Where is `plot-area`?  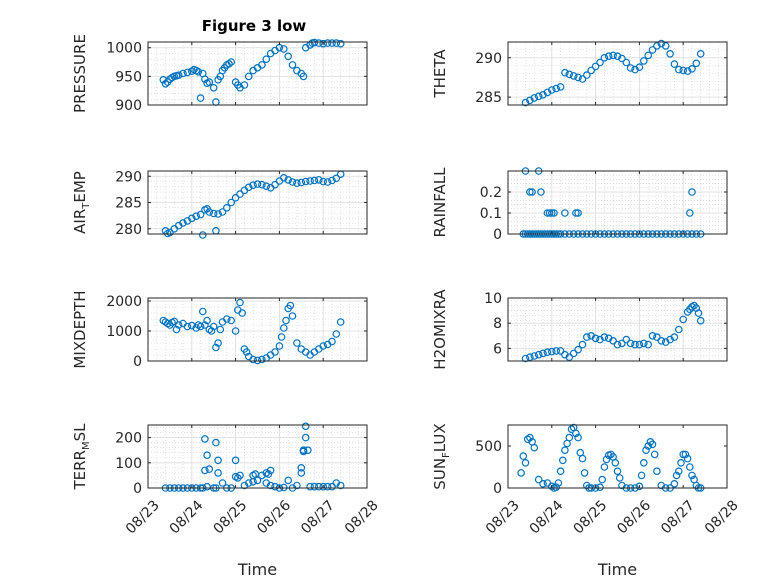
plot-area is located at coordinates (617, 202).